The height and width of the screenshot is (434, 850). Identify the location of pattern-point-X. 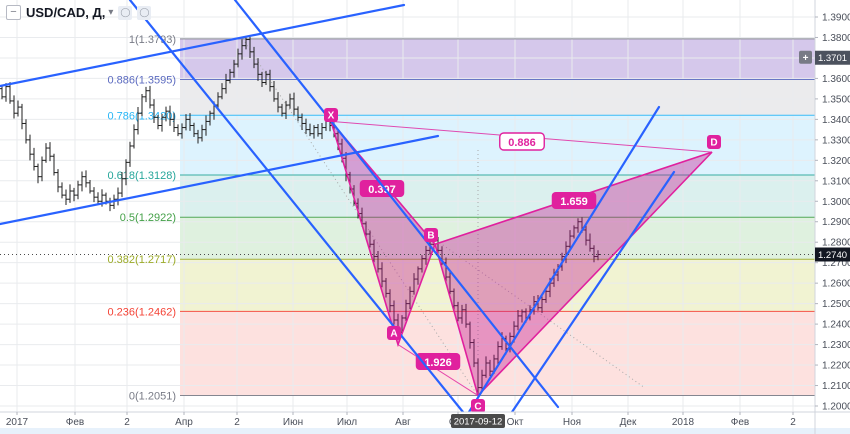
(331, 115).